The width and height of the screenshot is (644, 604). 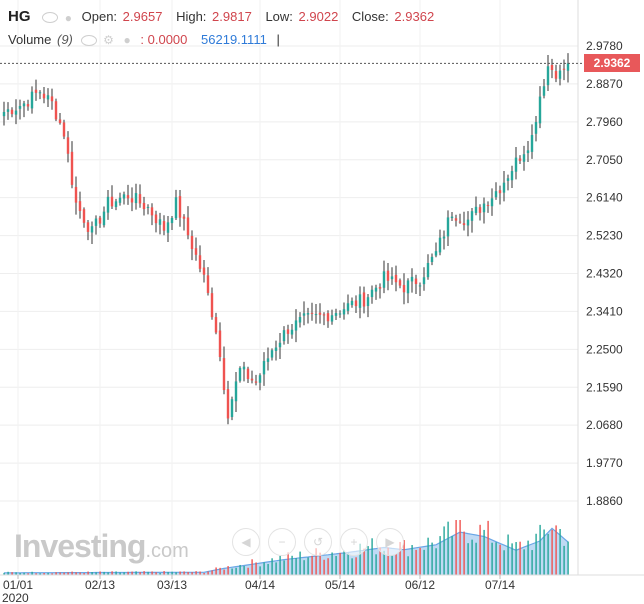 I want to click on scroll-left-icon: ◀, so click(x=246, y=542).